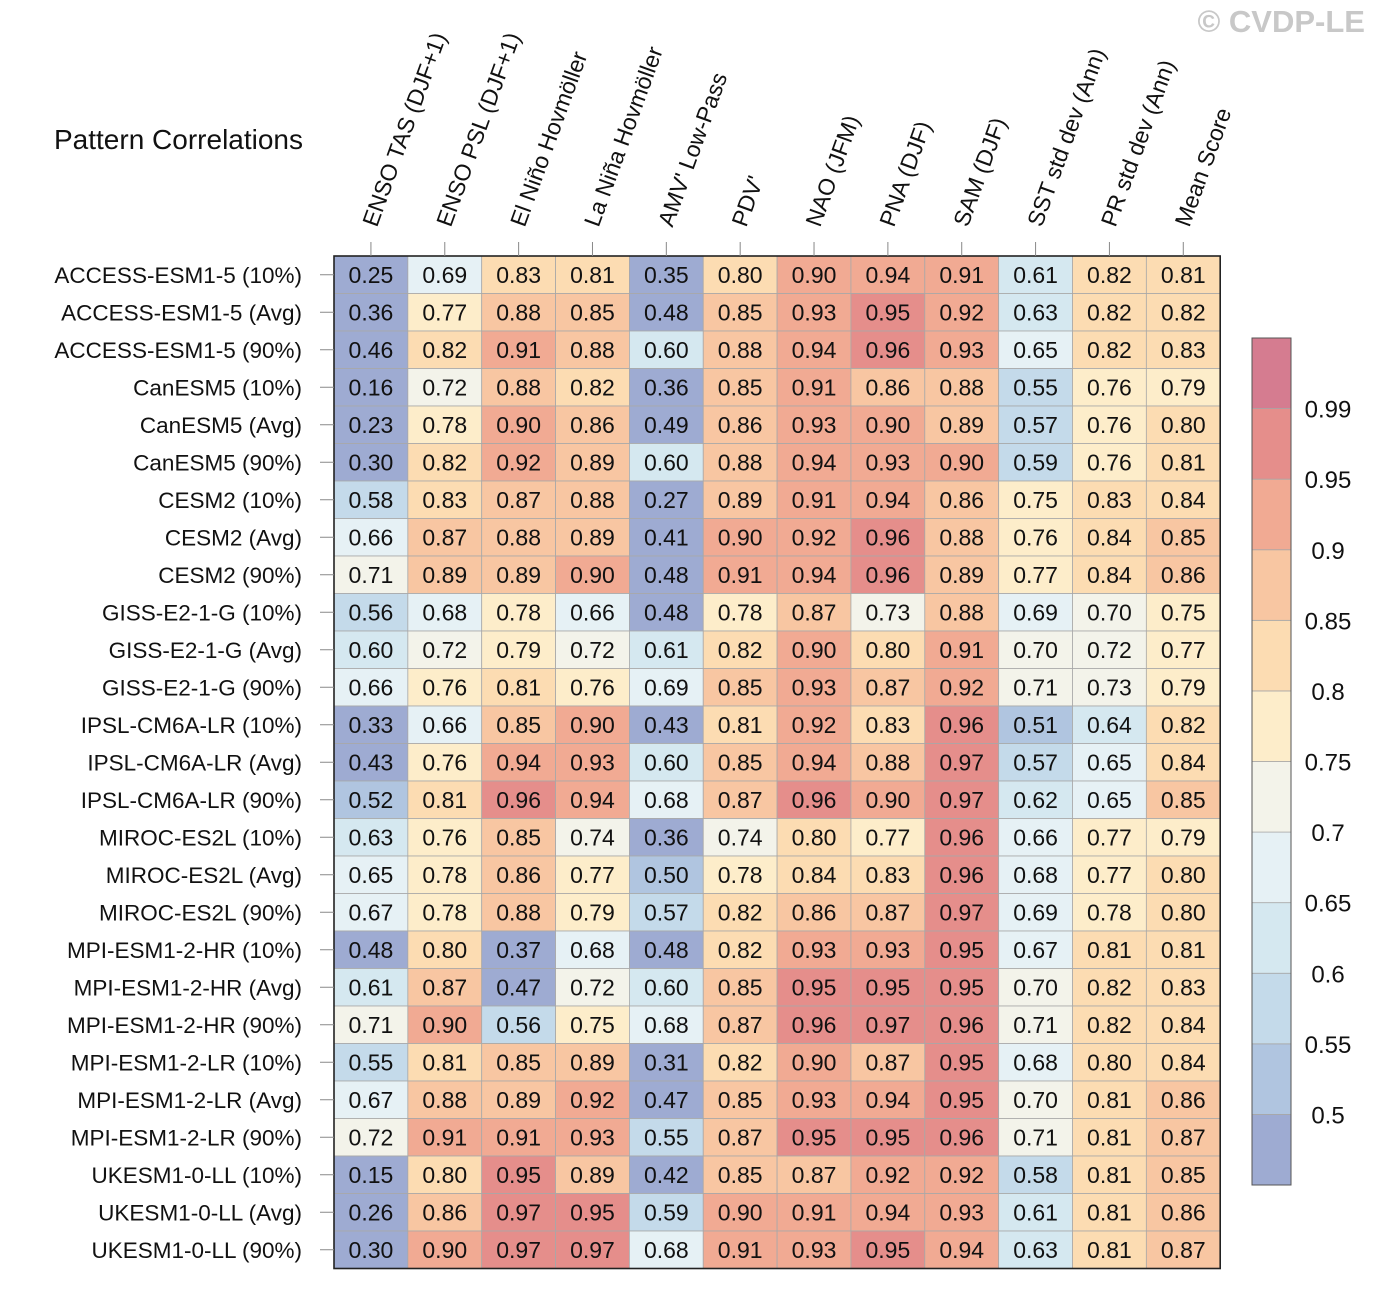  What do you see at coordinates (186, 1062) in the screenshot?
I see `row-label: MPI-ESM1-2-LR (10%)` at bounding box center [186, 1062].